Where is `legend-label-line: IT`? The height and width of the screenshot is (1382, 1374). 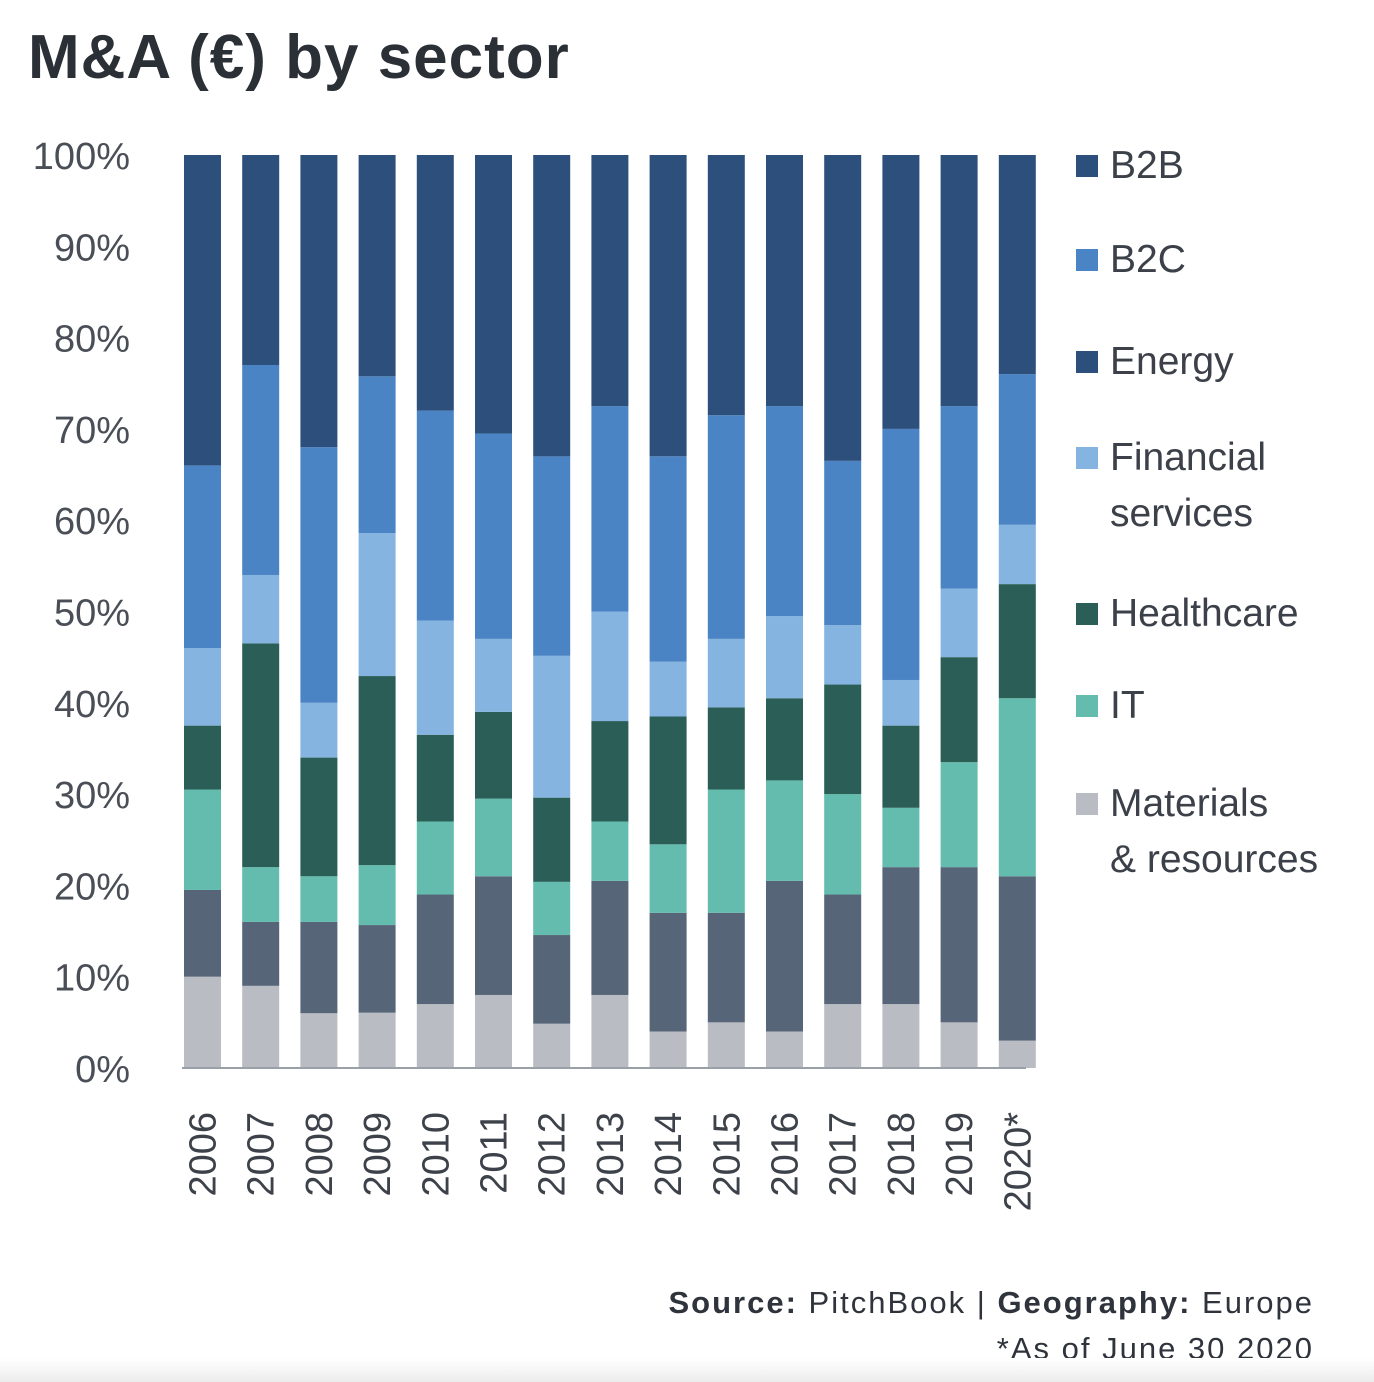 legend-label-line: IT is located at coordinates (1127, 705).